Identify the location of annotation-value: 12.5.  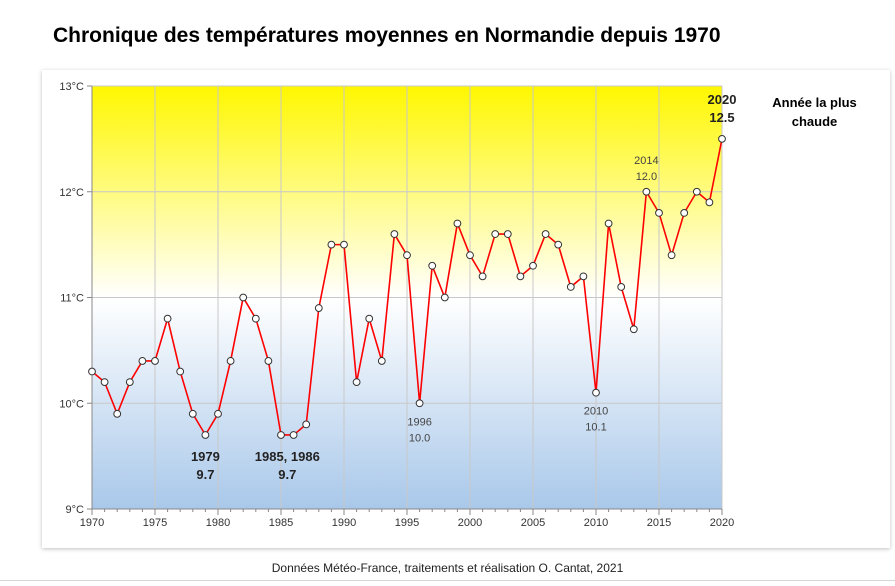
(721, 117).